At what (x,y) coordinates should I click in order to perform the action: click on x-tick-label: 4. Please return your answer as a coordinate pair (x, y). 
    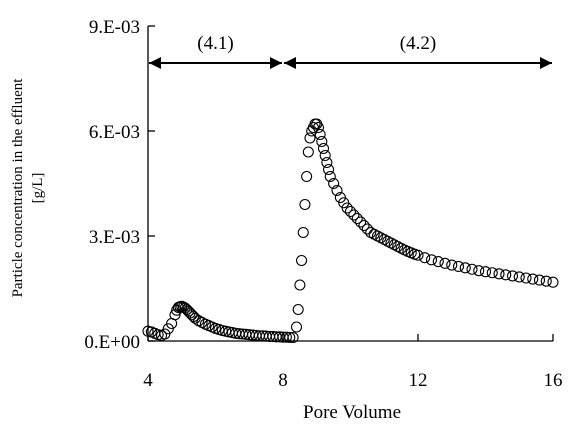
    Looking at the image, I should click on (148, 380).